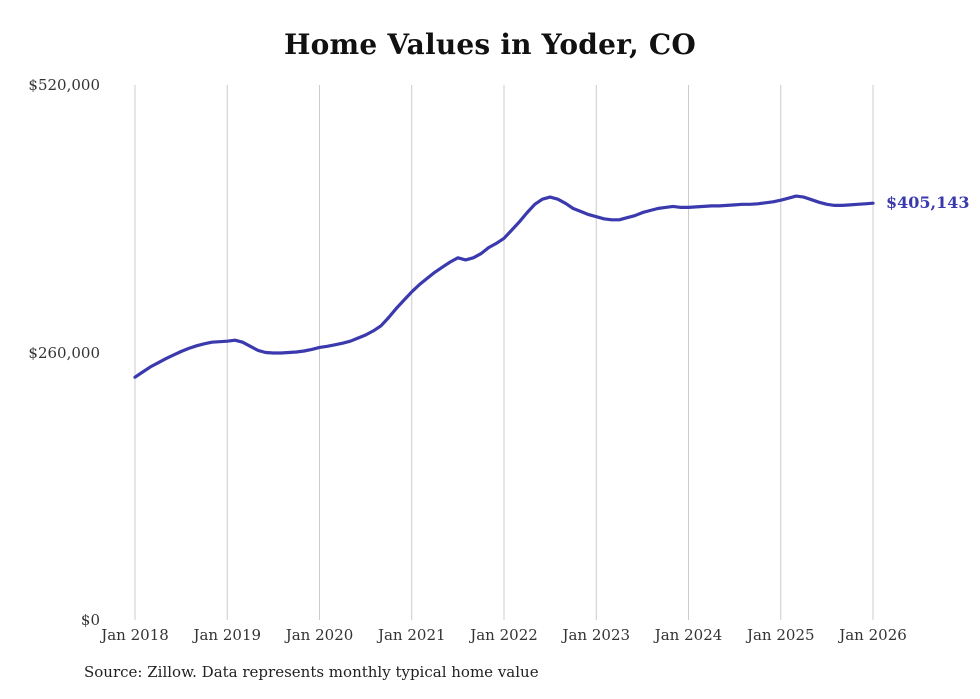 The image size is (980, 699). What do you see at coordinates (135, 635) in the screenshot?
I see `x-axis-tick-label: Jan 2018` at bounding box center [135, 635].